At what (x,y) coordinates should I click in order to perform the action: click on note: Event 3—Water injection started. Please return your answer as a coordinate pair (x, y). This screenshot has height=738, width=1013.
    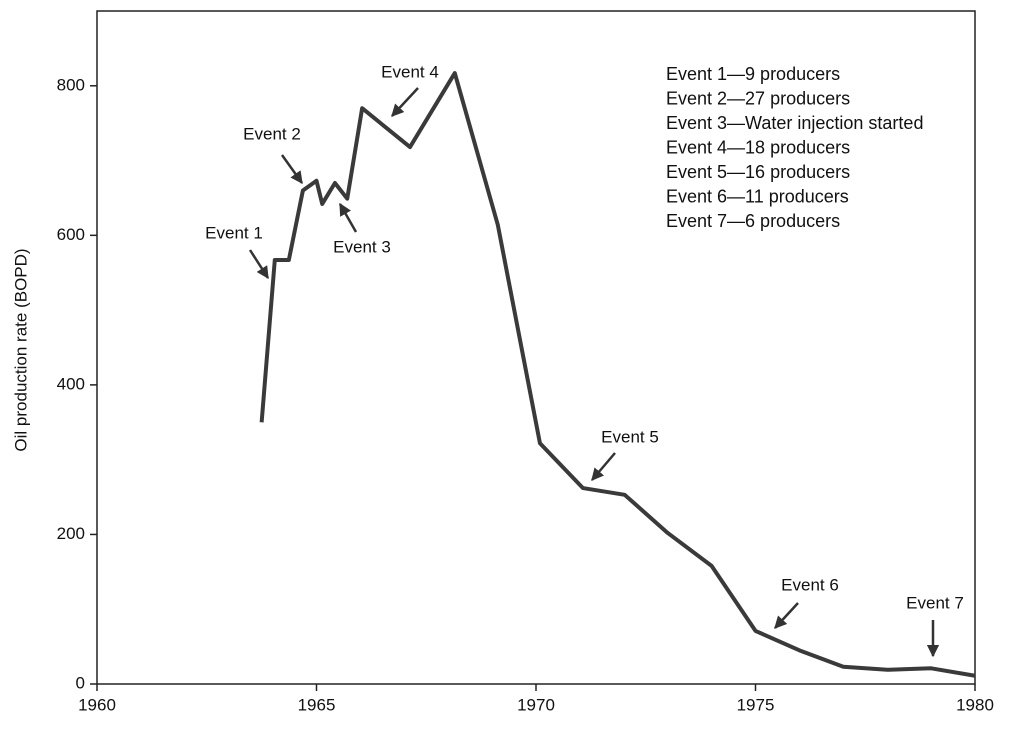
    Looking at the image, I should click on (794, 123).